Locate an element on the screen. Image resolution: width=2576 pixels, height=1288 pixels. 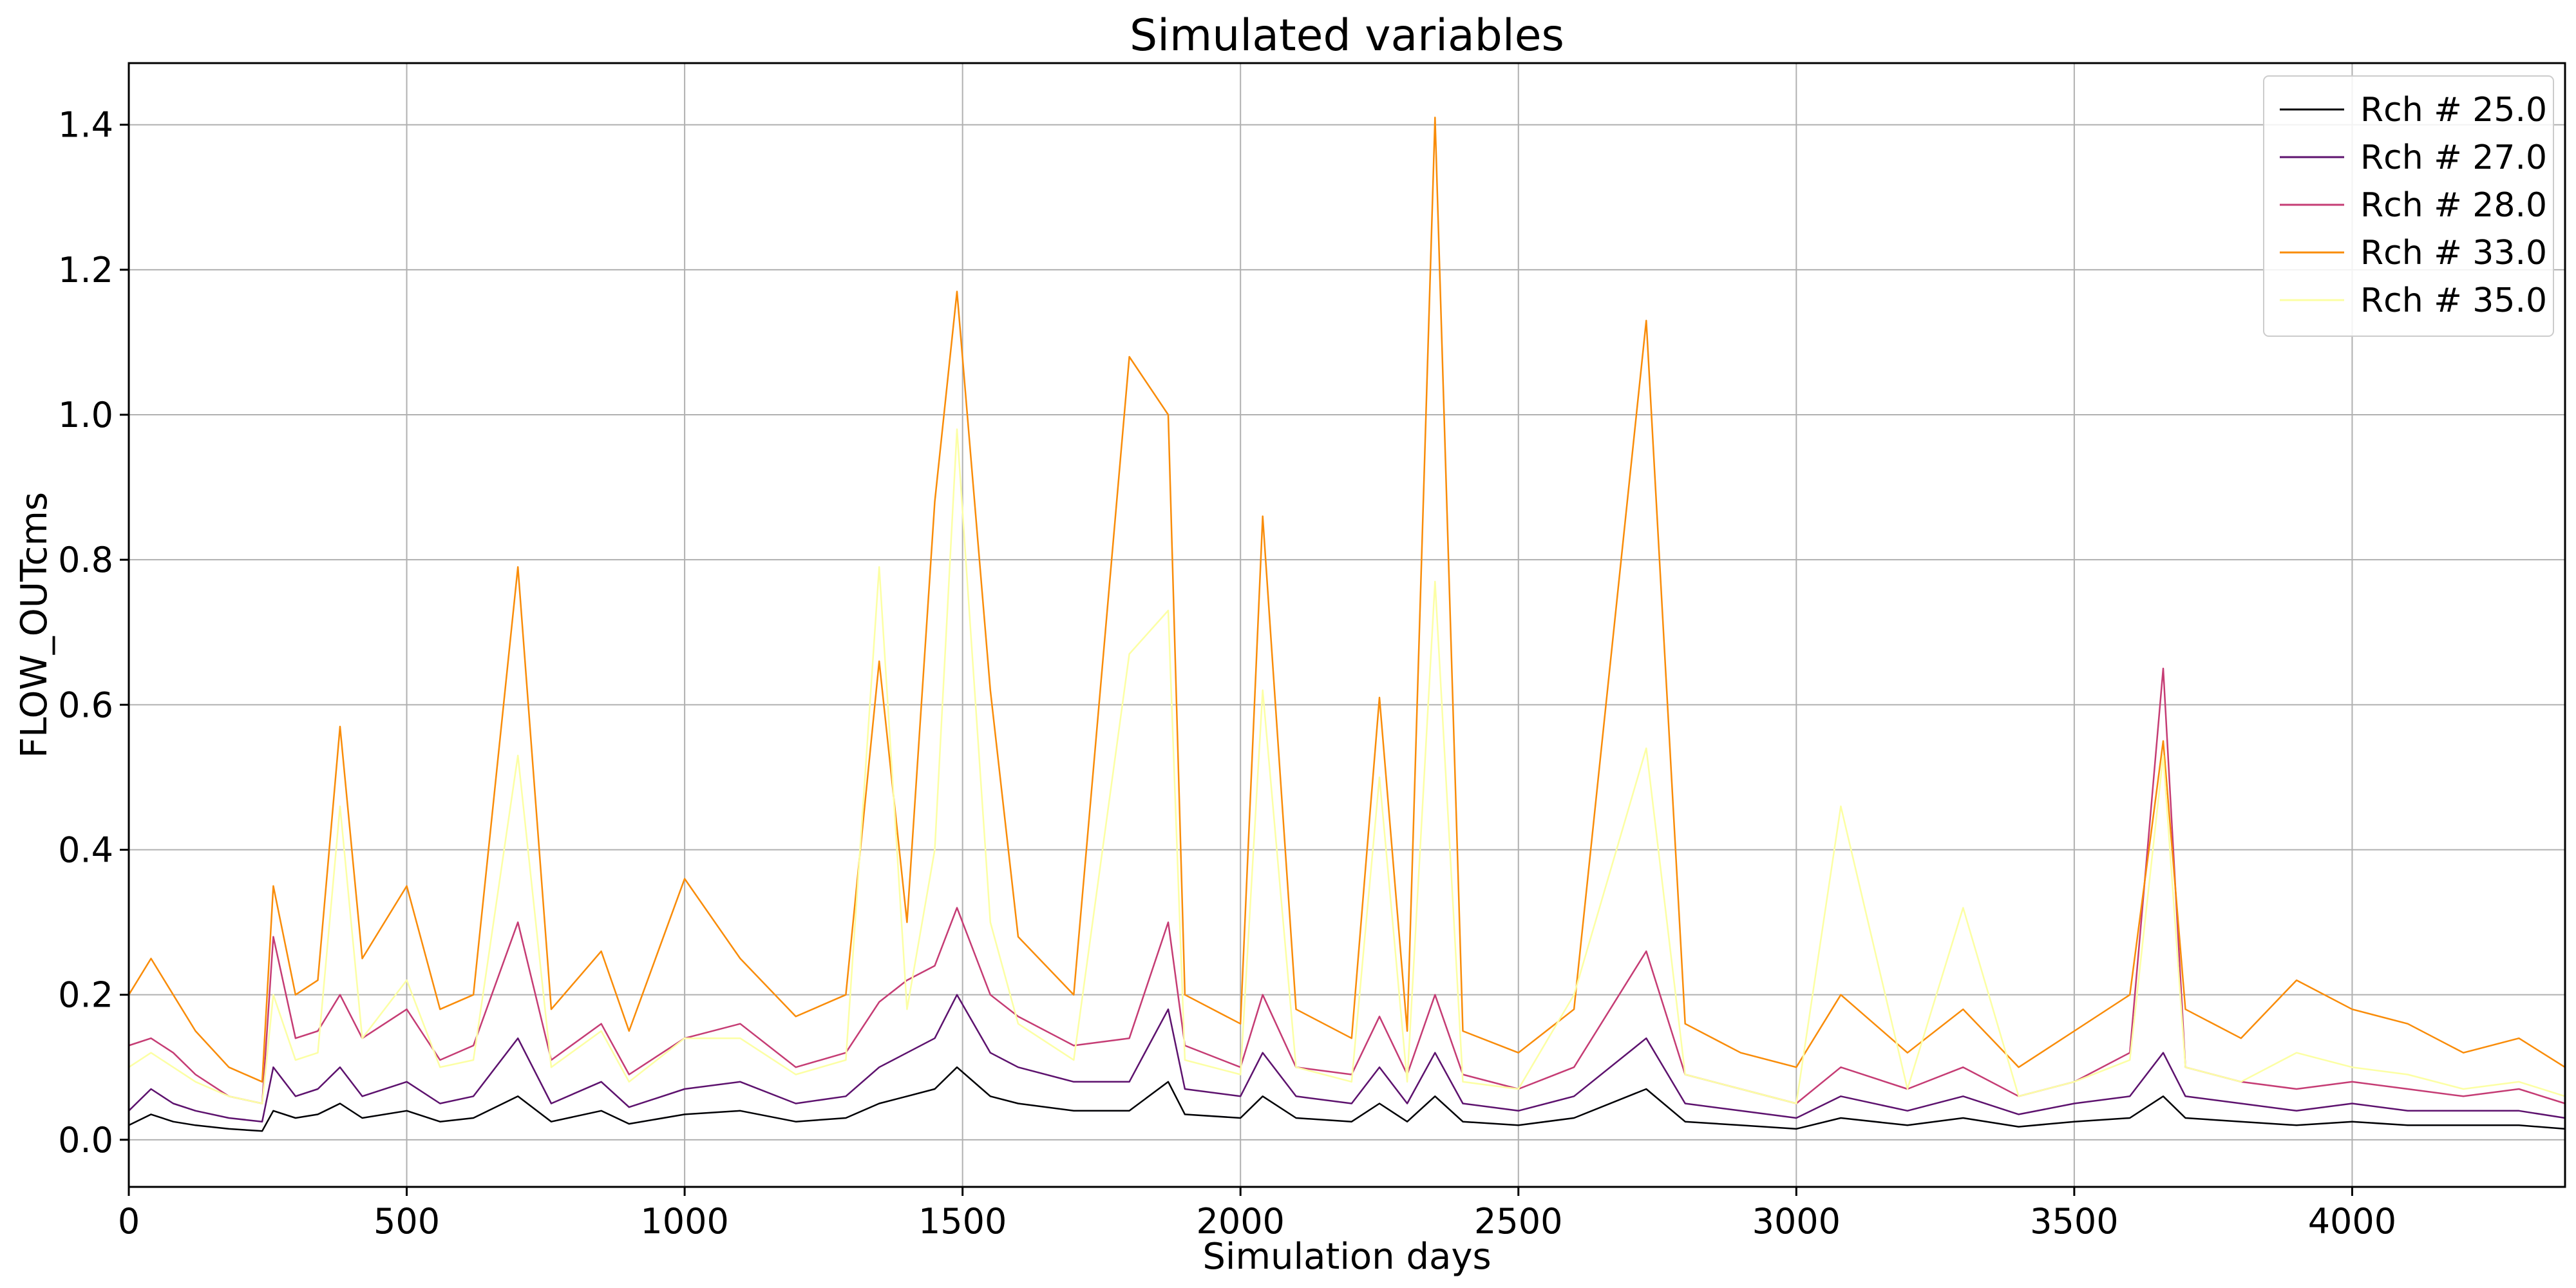
x-tick-label: 1000 is located at coordinates (684, 1222).